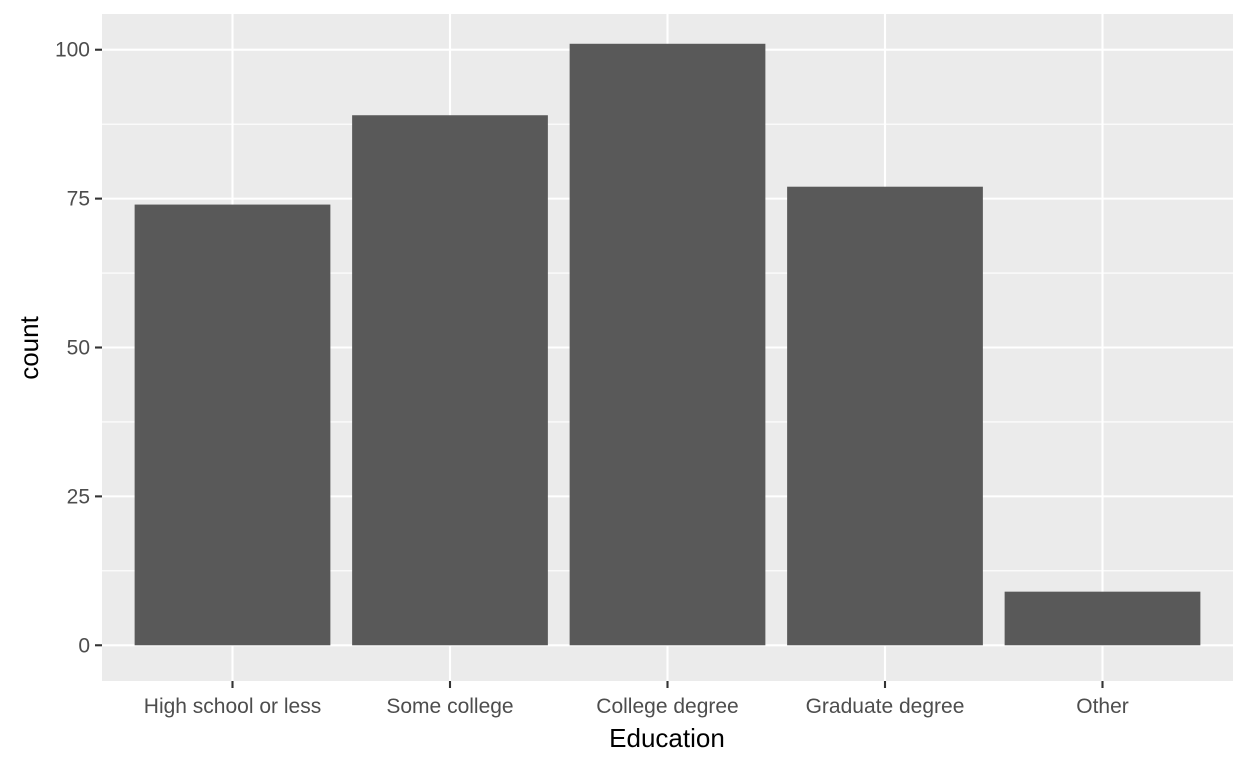 Image resolution: width=1248 pixels, height=768 pixels. Describe the element at coordinates (232, 706) in the screenshot. I see `x-tick-label: High school or less` at that location.